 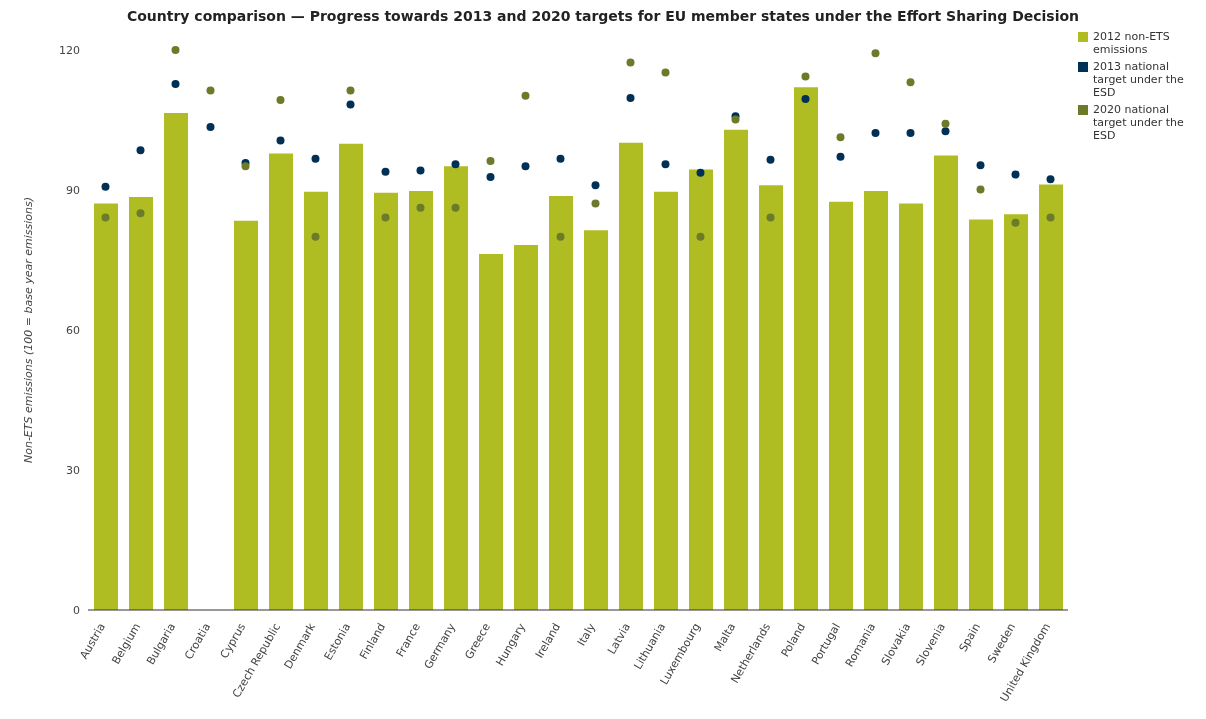 I want to click on y-tick-label: 0, so click(x=76, y=610).